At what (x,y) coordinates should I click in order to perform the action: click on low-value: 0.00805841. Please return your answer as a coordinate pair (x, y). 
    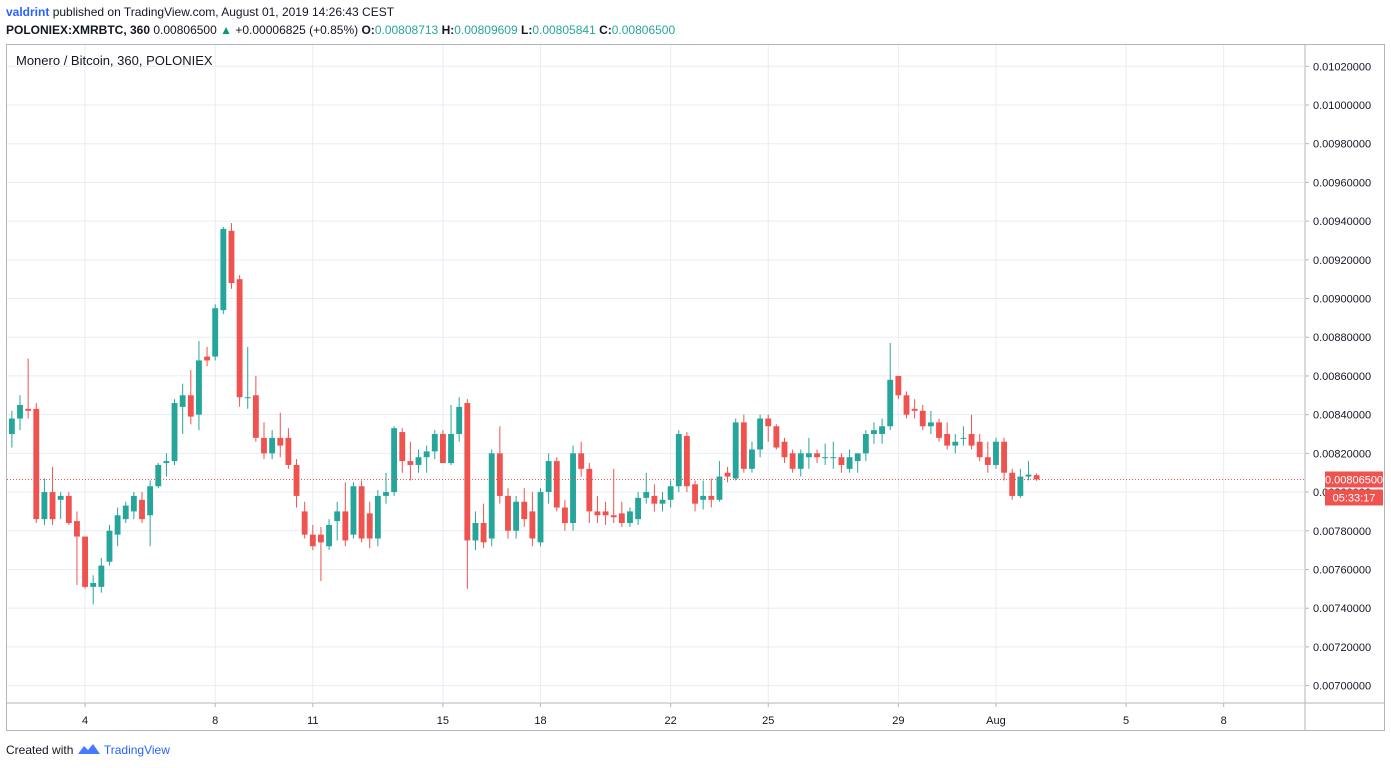
    Looking at the image, I should click on (564, 30).